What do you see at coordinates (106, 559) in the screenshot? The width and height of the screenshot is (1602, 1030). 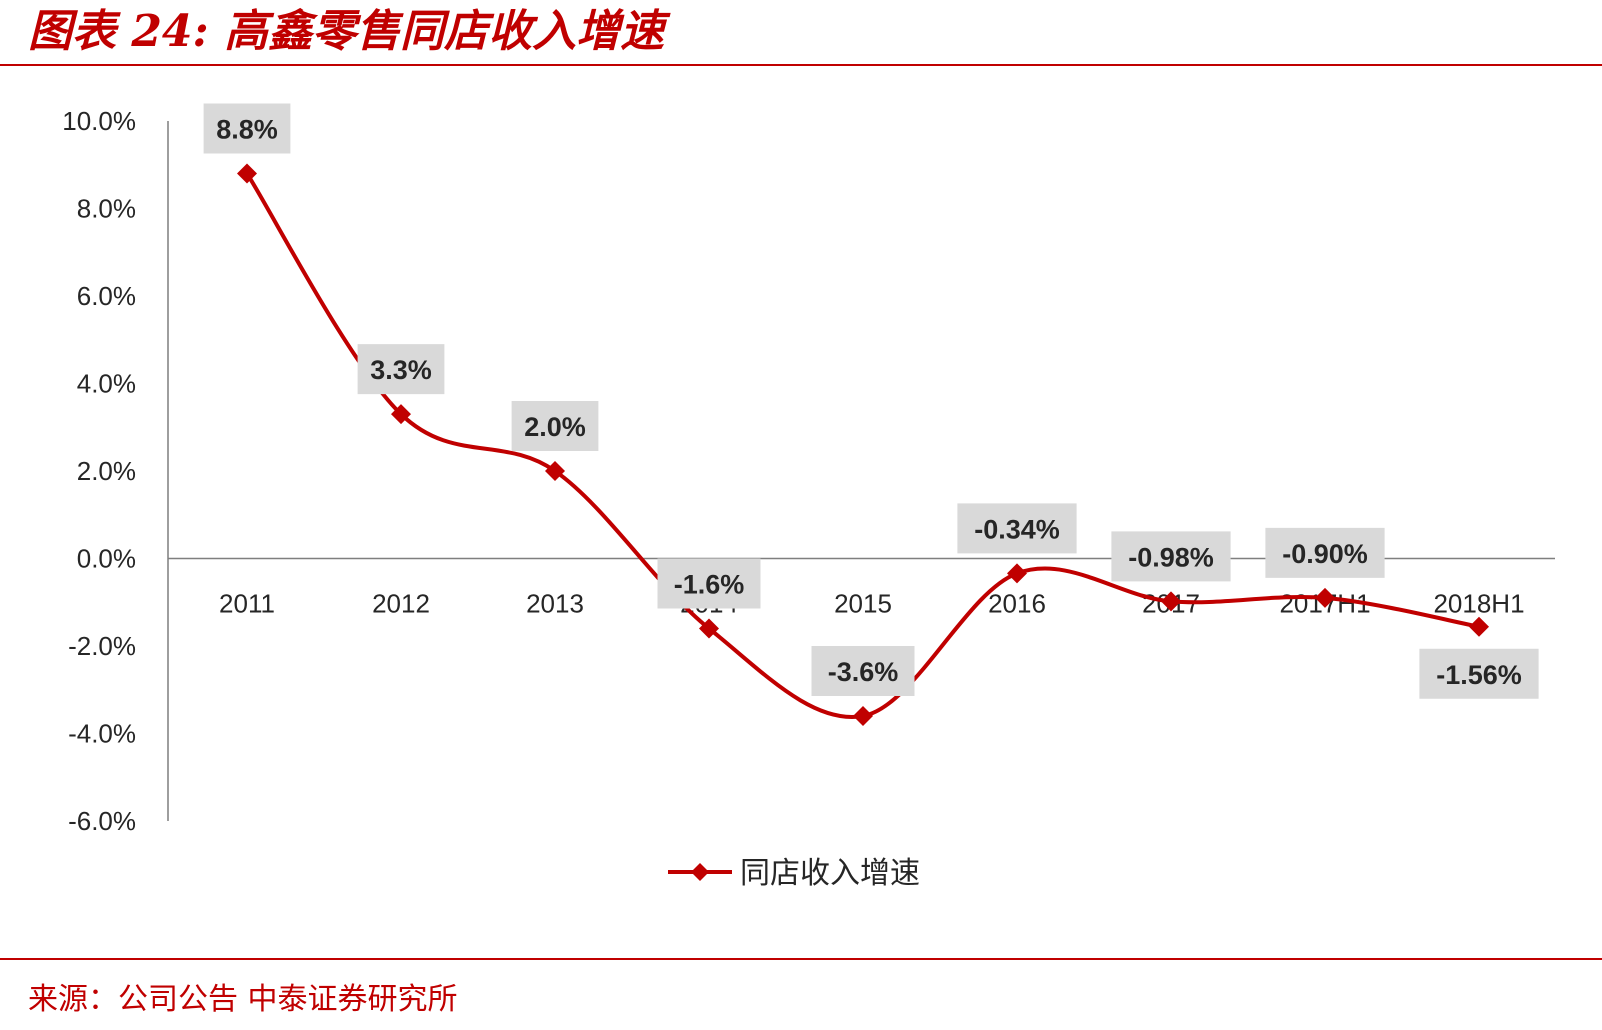 I see `y-tick-label: 0.0%` at bounding box center [106, 559].